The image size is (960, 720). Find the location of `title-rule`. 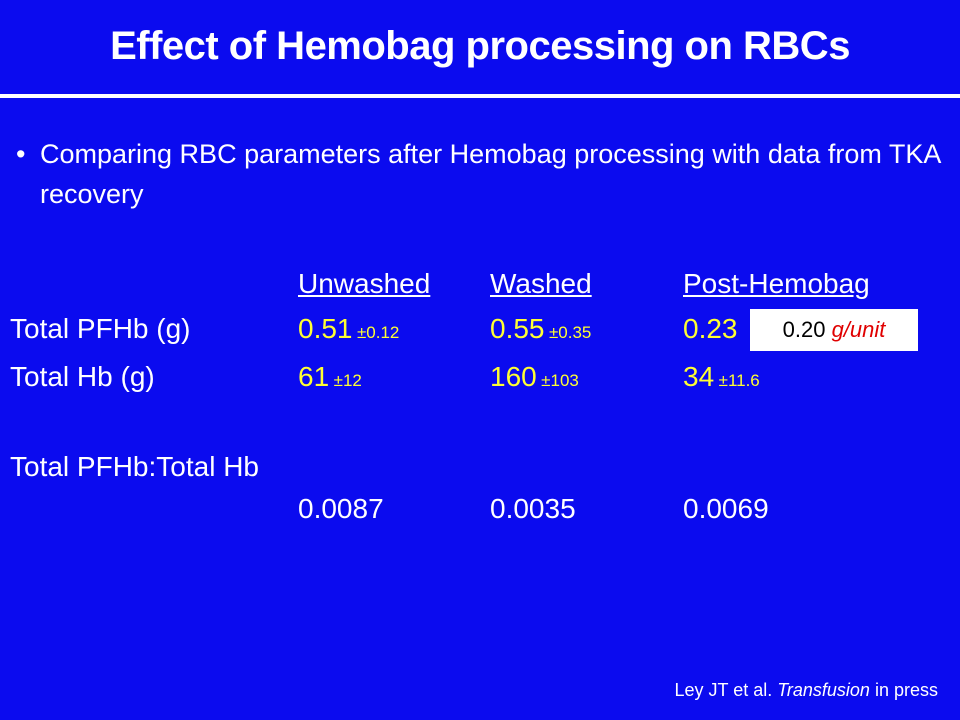

title-rule is located at coordinates (480, 96).